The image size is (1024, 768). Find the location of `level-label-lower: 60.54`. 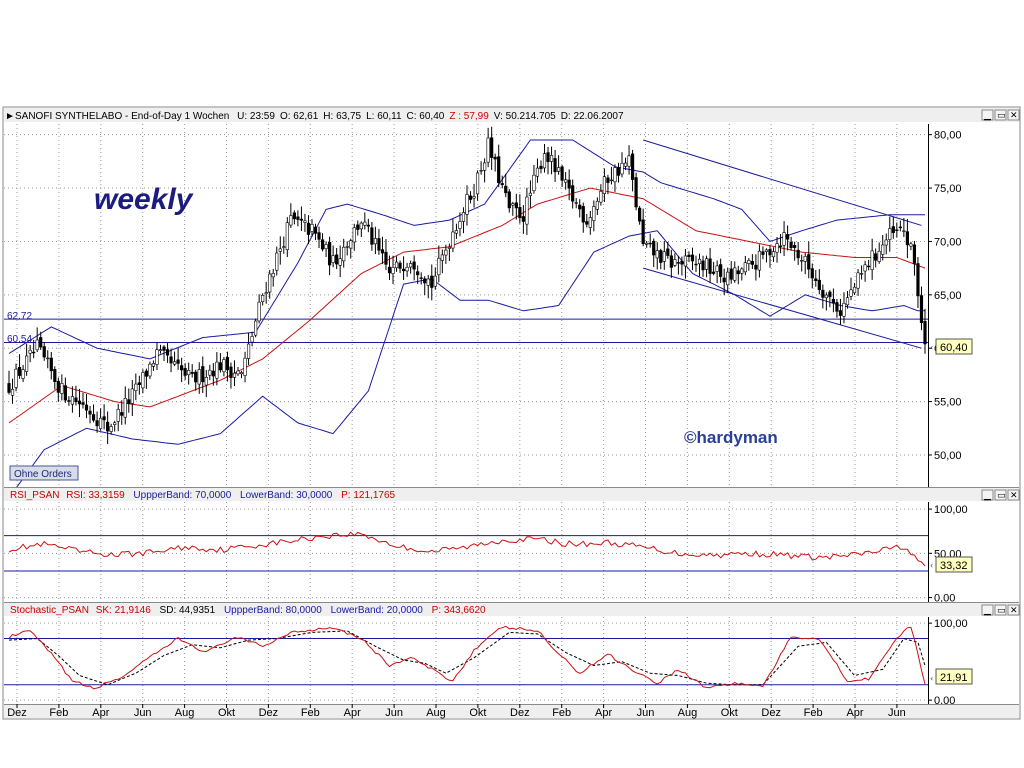

level-label-lower: 60.54 is located at coordinates (19, 339).